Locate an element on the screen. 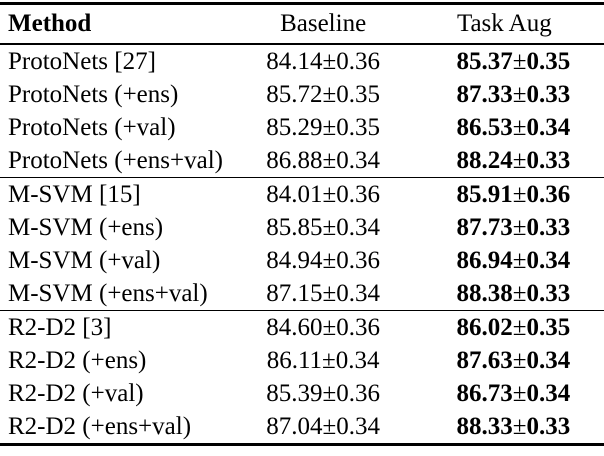 This screenshot has height=456, width=604. task-aug-mean: 85.37 is located at coordinates (484, 61).